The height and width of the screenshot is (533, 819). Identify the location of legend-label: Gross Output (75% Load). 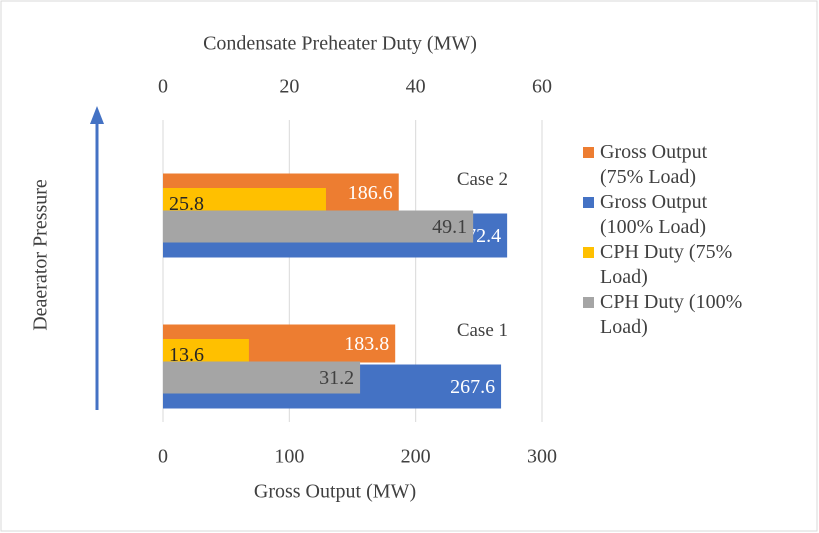
(654, 164).